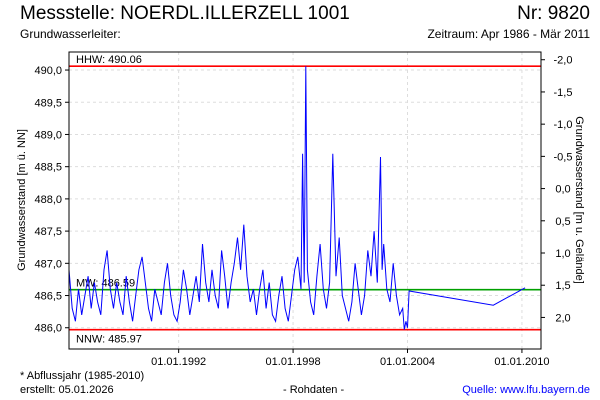 The height and width of the screenshot is (400, 600). Describe the element at coordinates (563, 157) in the screenshot. I see `y2-tick-label: -0,5` at that location.